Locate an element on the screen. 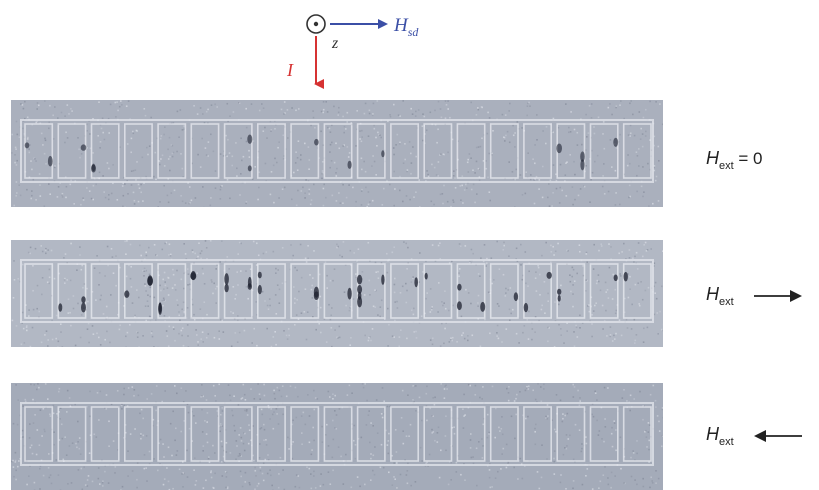  field-label-negative: Hext is located at coordinates (755, 434).